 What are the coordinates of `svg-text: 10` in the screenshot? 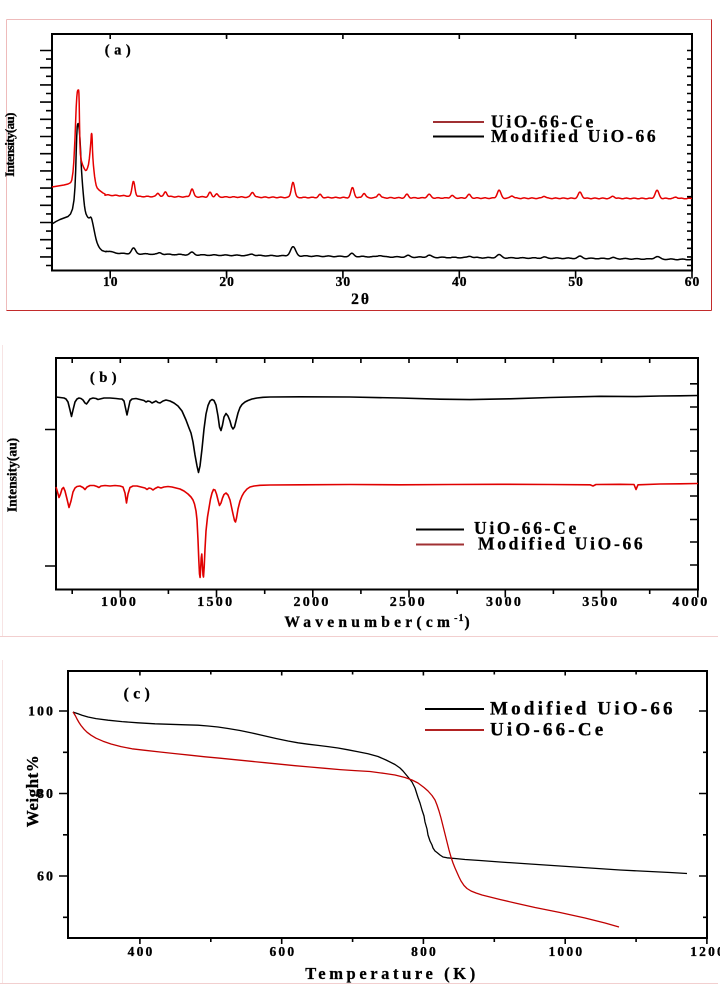 It's located at (111, 281).